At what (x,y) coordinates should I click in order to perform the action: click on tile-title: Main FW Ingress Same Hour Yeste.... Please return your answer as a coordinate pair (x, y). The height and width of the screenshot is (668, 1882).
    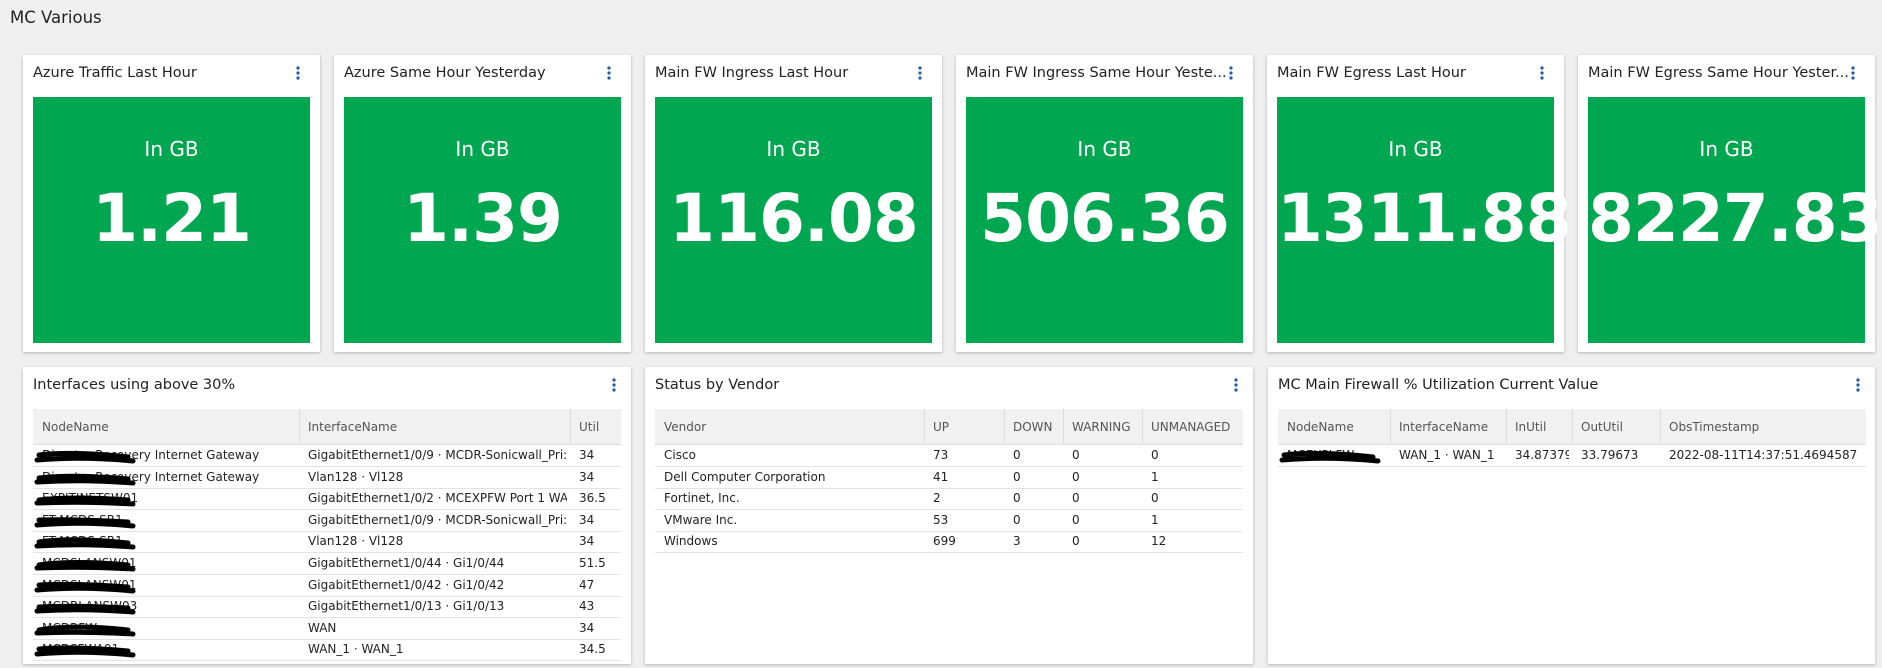
    Looking at the image, I should click on (1096, 73).